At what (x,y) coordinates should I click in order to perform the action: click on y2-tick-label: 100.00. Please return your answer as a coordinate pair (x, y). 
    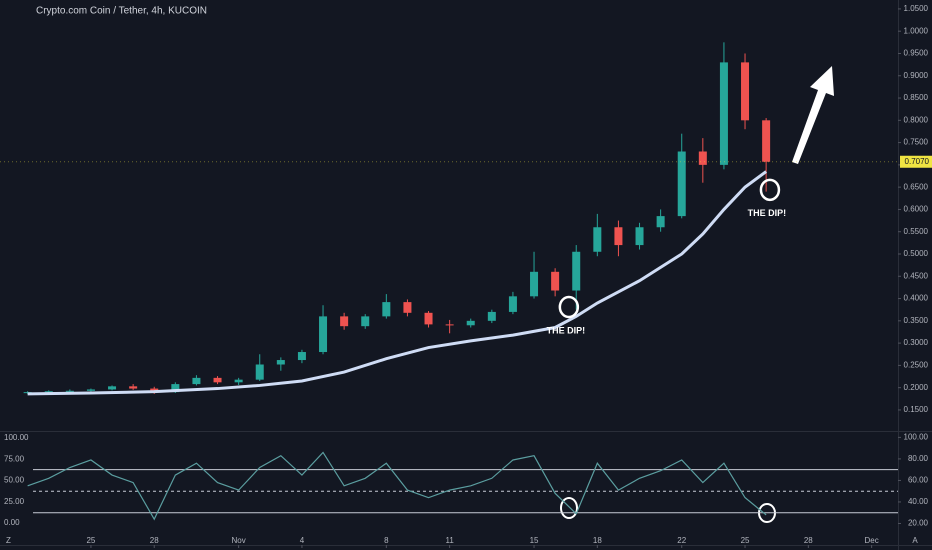
    Looking at the image, I should click on (916, 436).